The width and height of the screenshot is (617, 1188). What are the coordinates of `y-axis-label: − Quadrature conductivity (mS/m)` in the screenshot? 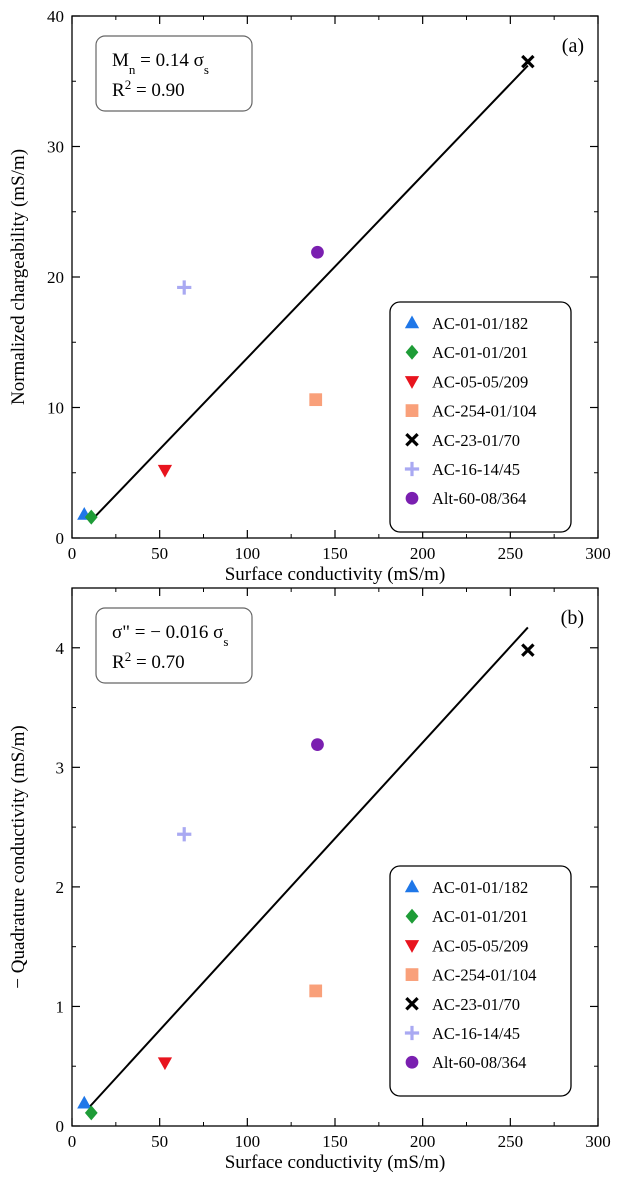 It's located at (18, 856).